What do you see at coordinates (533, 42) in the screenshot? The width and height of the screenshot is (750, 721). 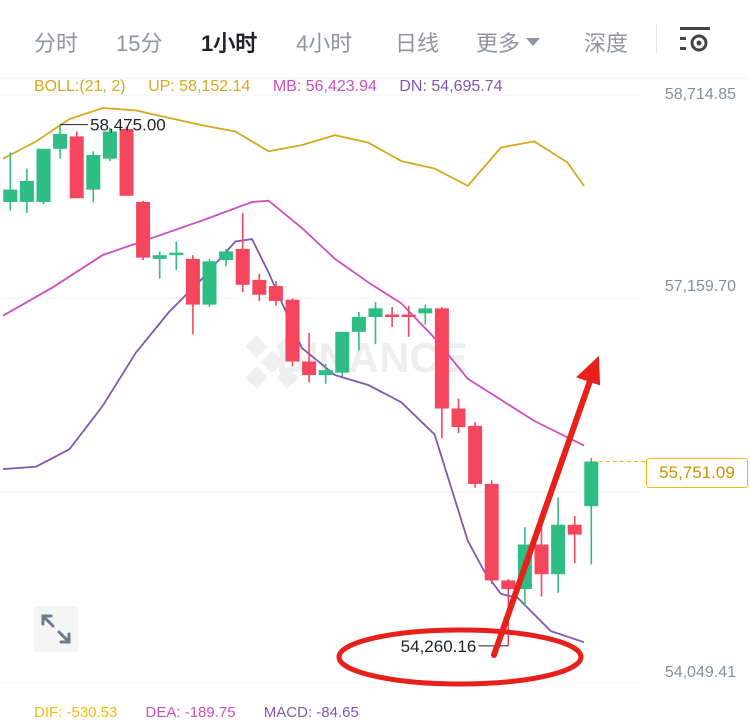 I see `caret-down-icon` at bounding box center [533, 42].